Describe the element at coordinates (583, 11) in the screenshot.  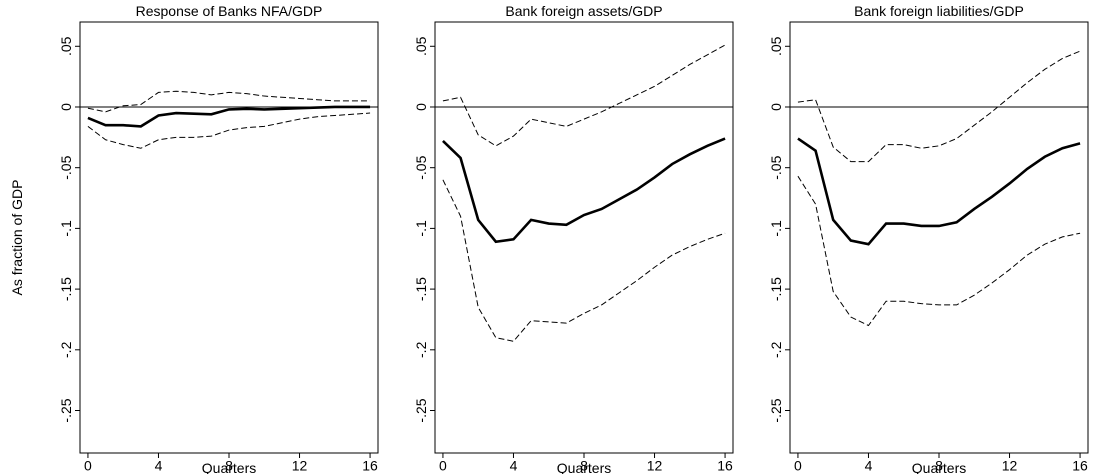
I see `panel-title: Bank foreign assets/GDP` at that location.